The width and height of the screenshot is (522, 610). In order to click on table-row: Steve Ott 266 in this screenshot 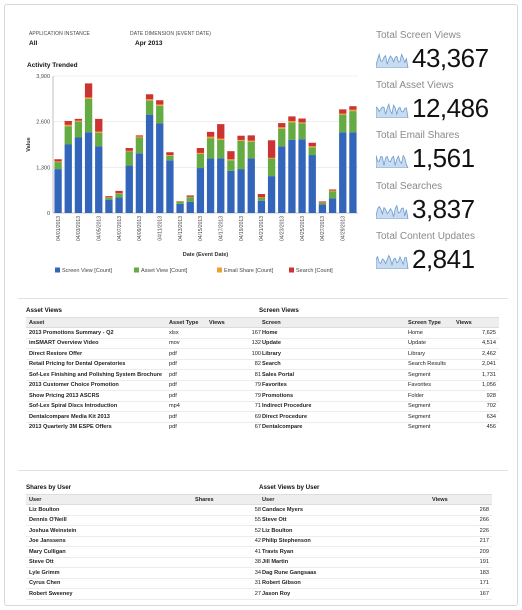, I will do `click(375, 520)`.